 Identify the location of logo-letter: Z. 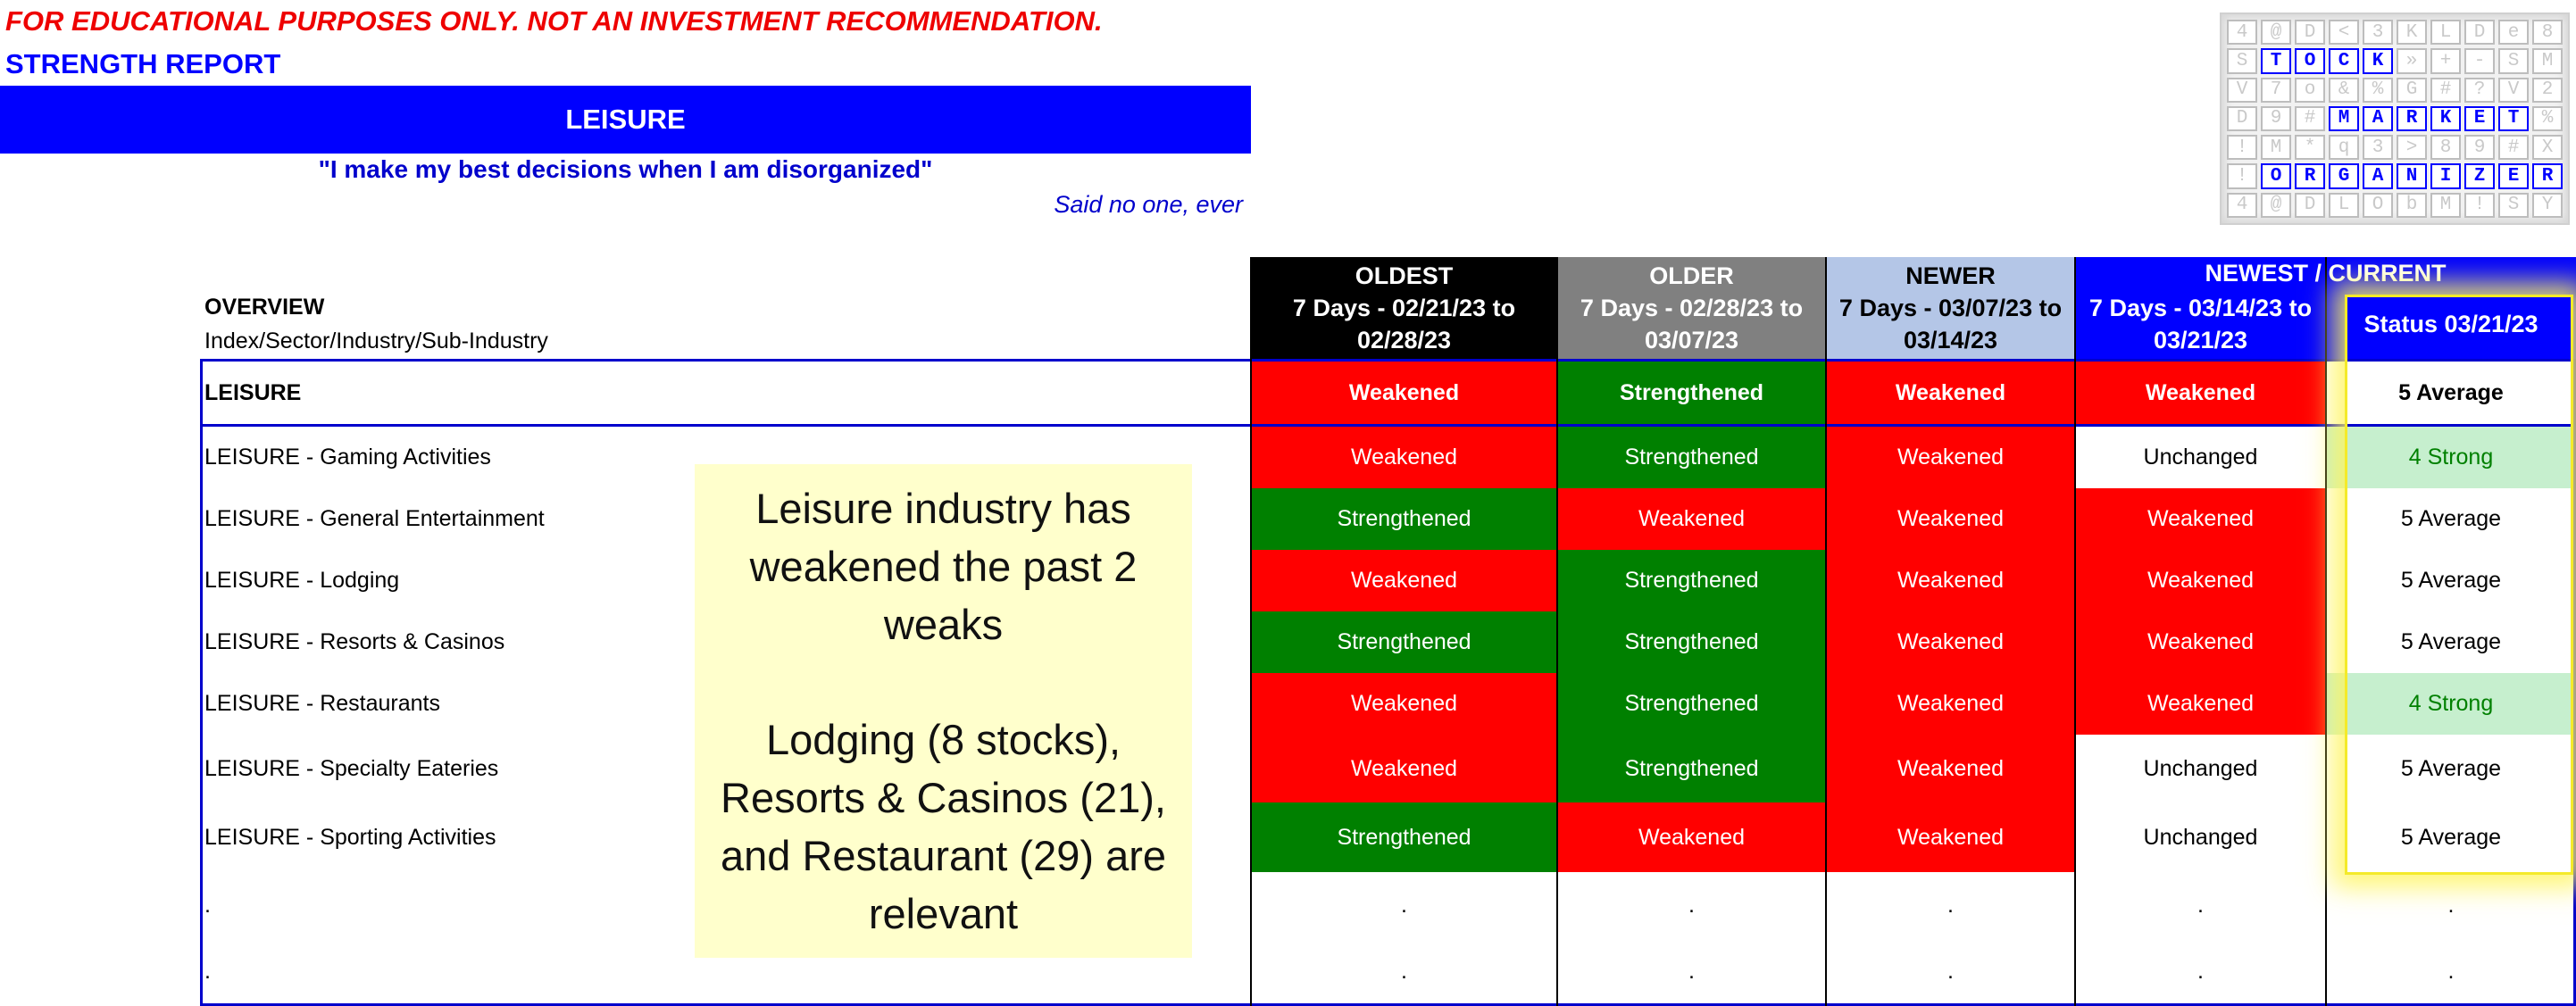
(2479, 176).